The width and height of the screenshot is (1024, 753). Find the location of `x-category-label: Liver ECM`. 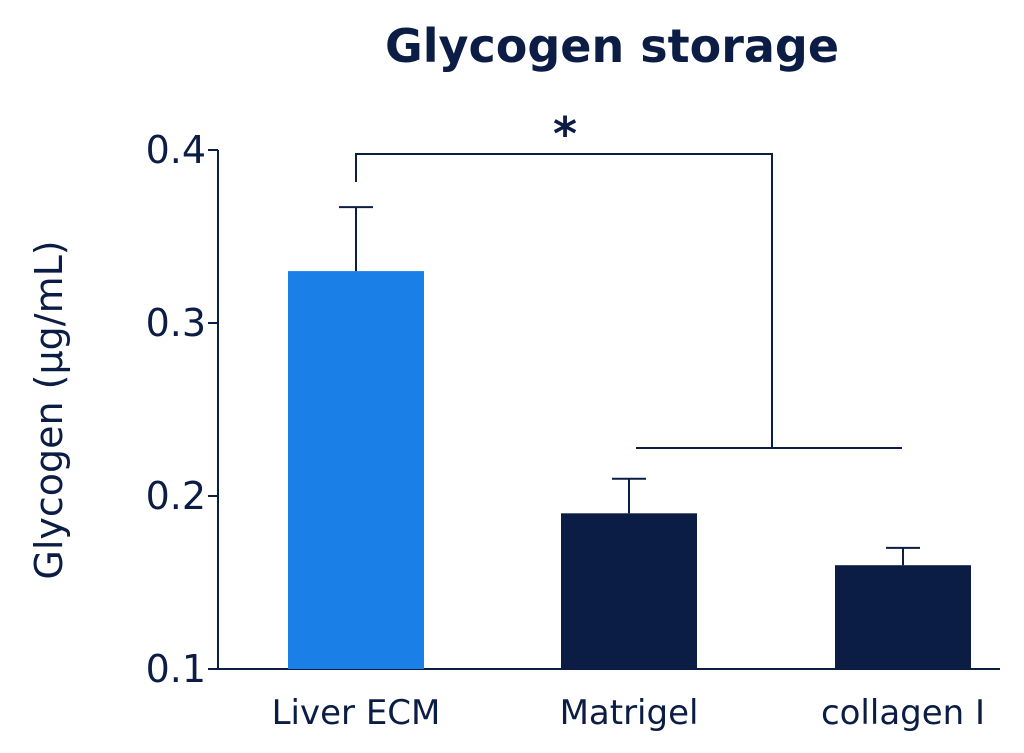

x-category-label: Liver ECM is located at coordinates (356, 713).